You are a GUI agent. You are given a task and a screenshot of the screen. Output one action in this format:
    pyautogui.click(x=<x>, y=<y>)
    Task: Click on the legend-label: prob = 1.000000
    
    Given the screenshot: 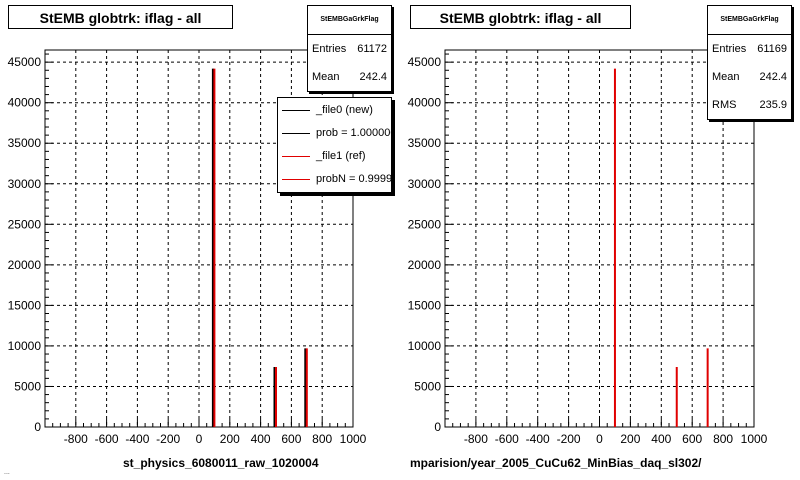 What is the action you would take?
    pyautogui.click(x=354, y=133)
    